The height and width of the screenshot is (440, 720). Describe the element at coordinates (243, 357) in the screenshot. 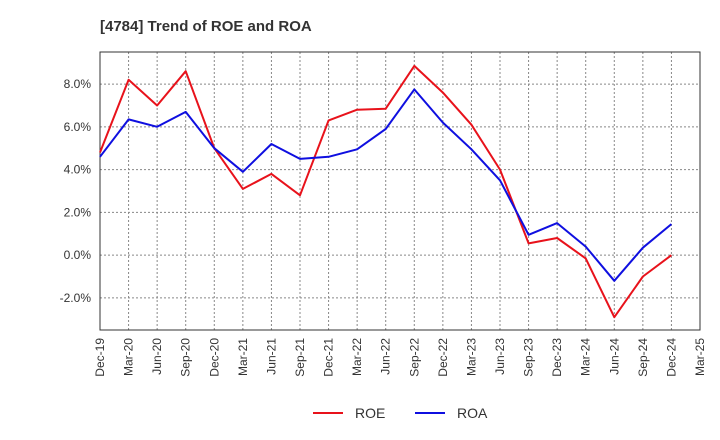

I see `x-tick-label: Mar-21` at that location.